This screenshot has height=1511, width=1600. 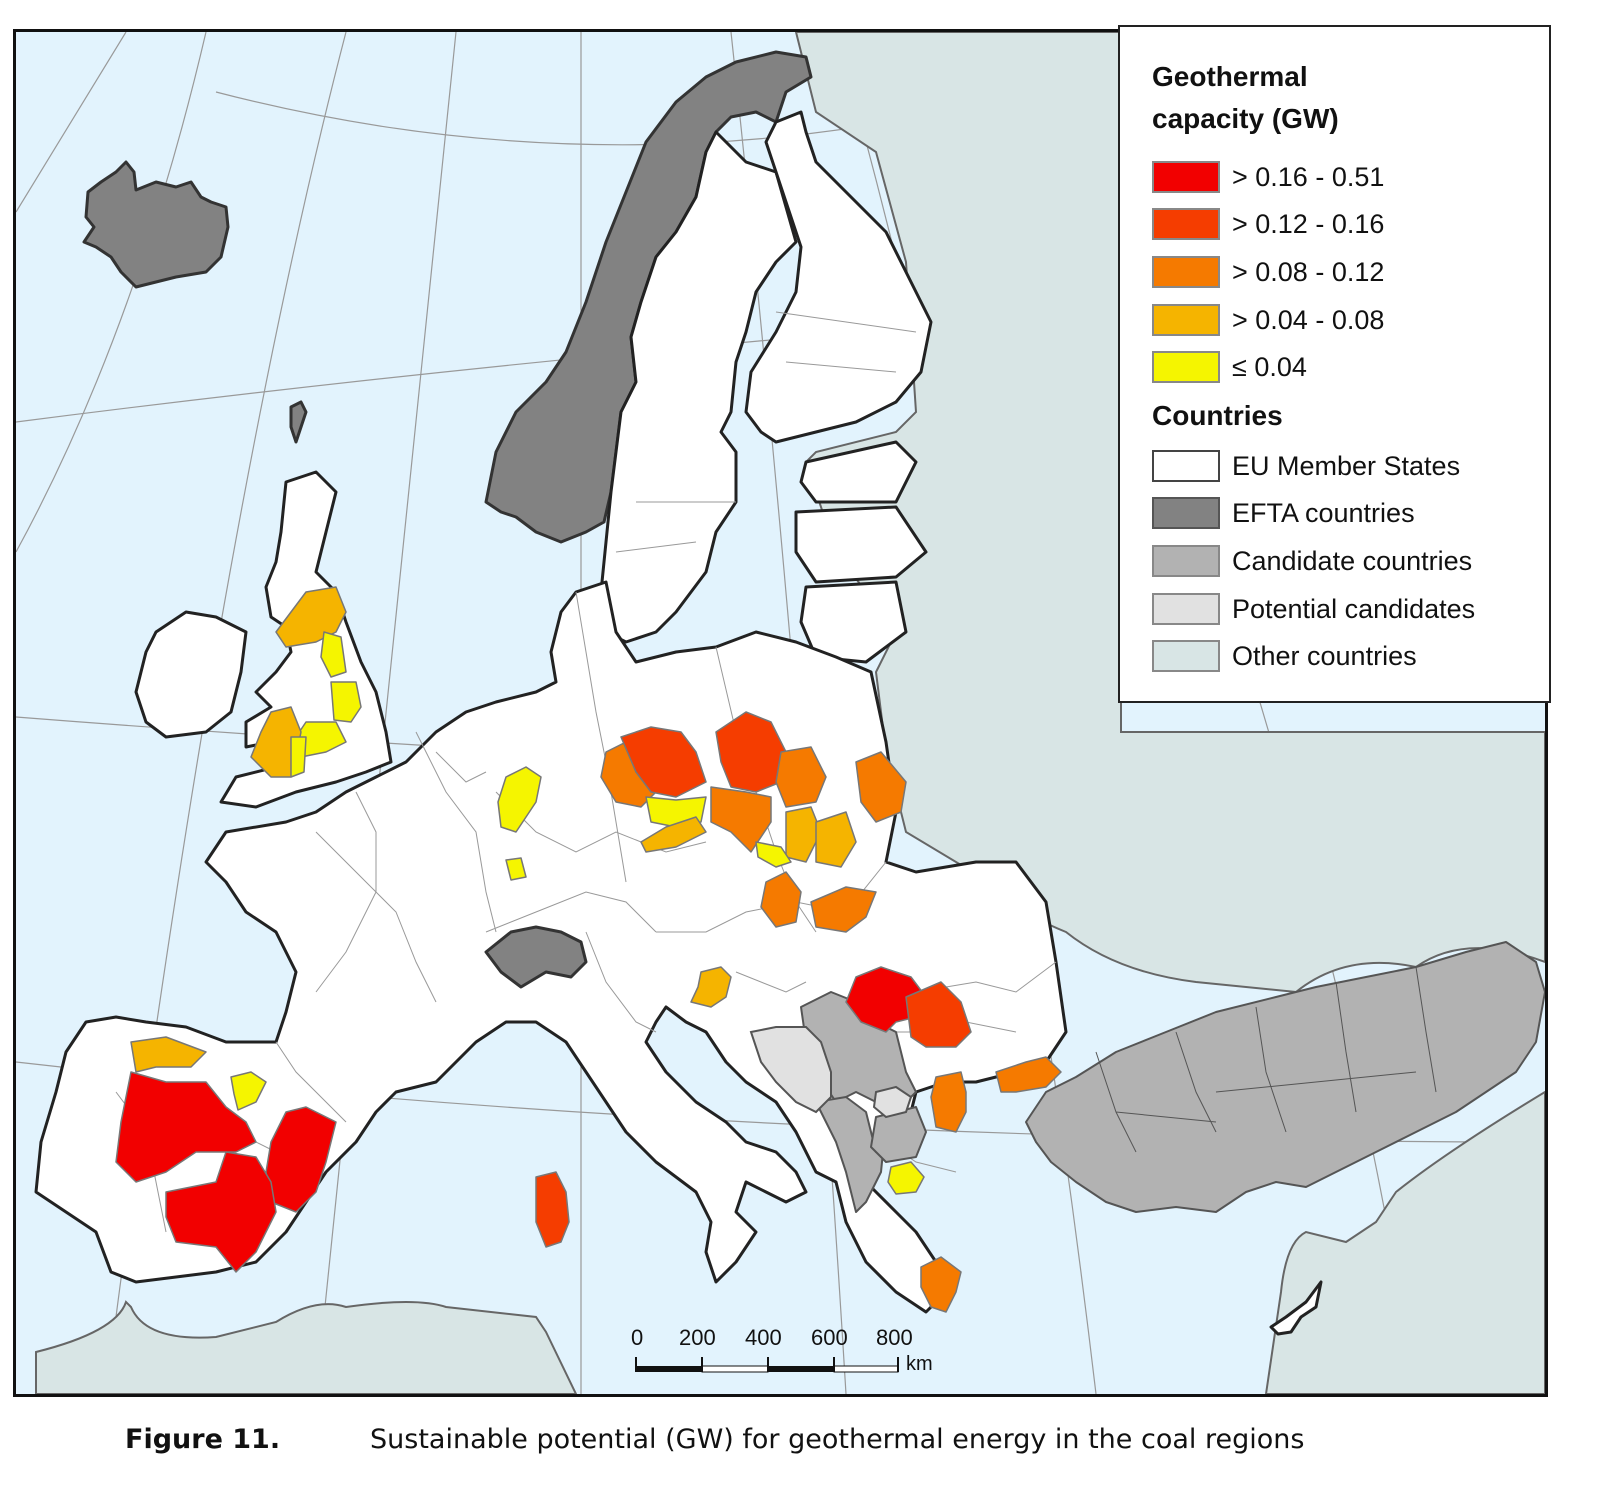 I want to click on region-severozapad, so click(x=673, y=834).